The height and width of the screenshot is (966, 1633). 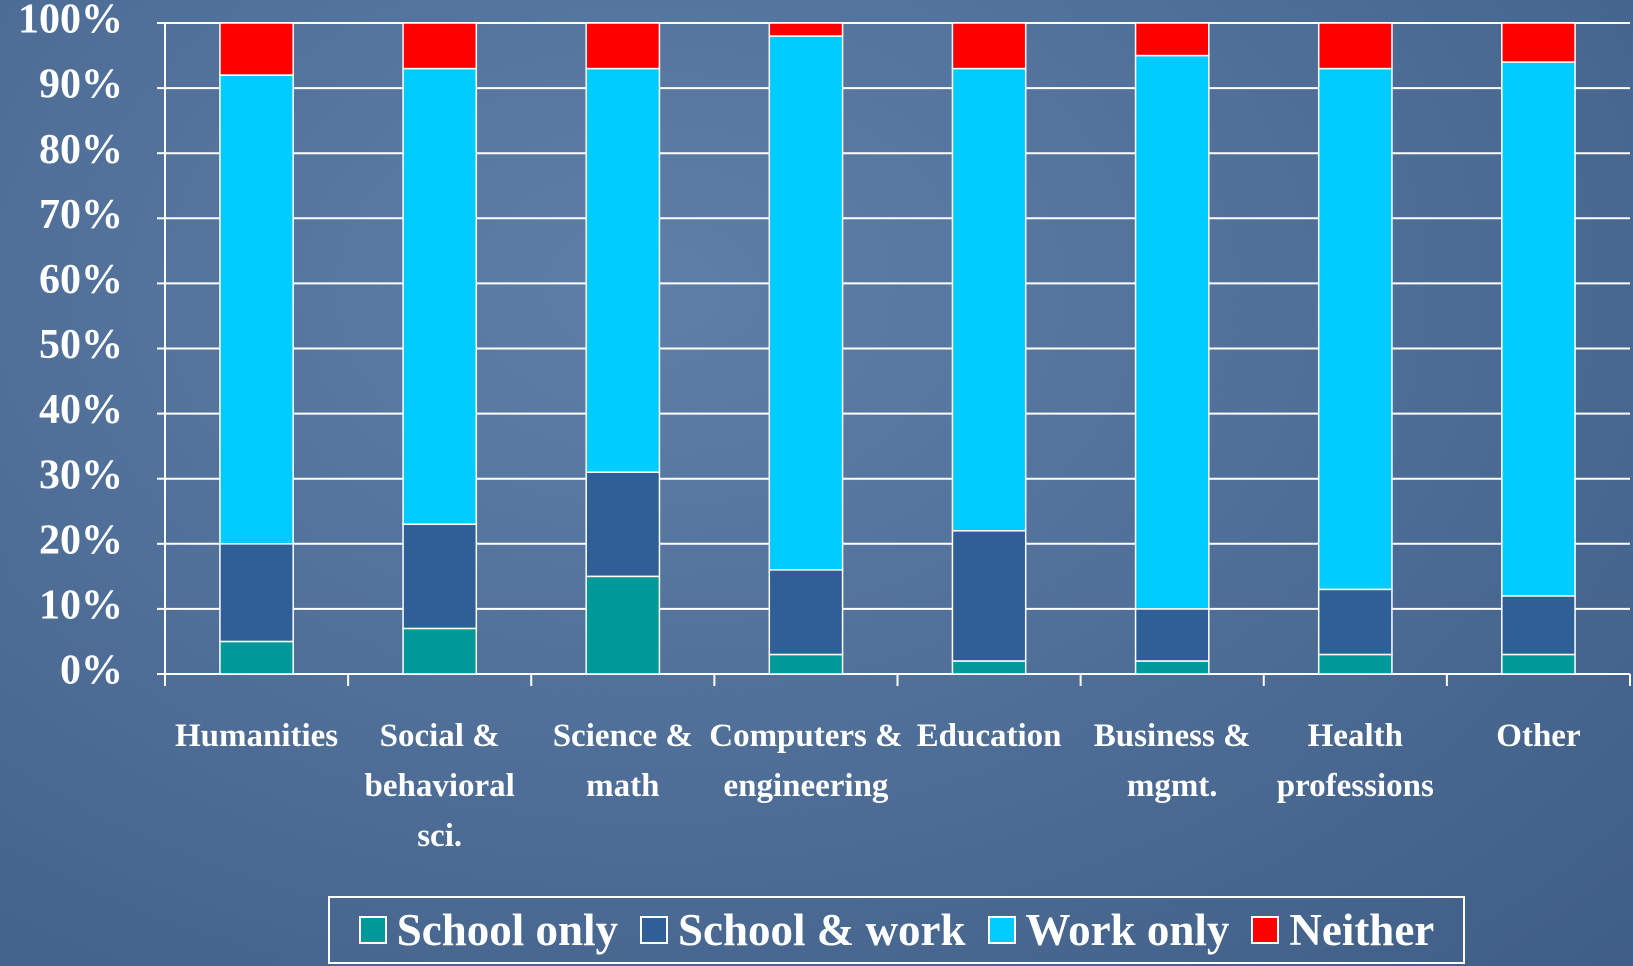 I want to click on y-tick-label: 100%, so click(x=70, y=21).